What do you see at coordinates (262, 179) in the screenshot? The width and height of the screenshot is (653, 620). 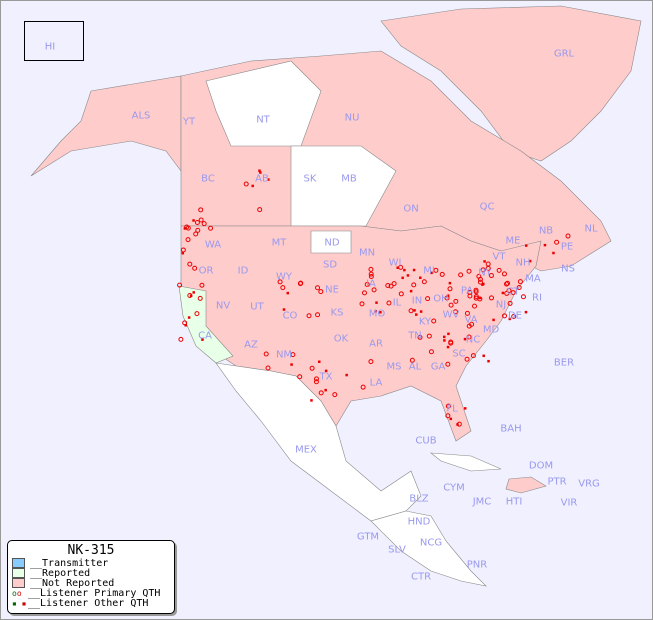 I see `region-label-ab: AB` at bounding box center [262, 179].